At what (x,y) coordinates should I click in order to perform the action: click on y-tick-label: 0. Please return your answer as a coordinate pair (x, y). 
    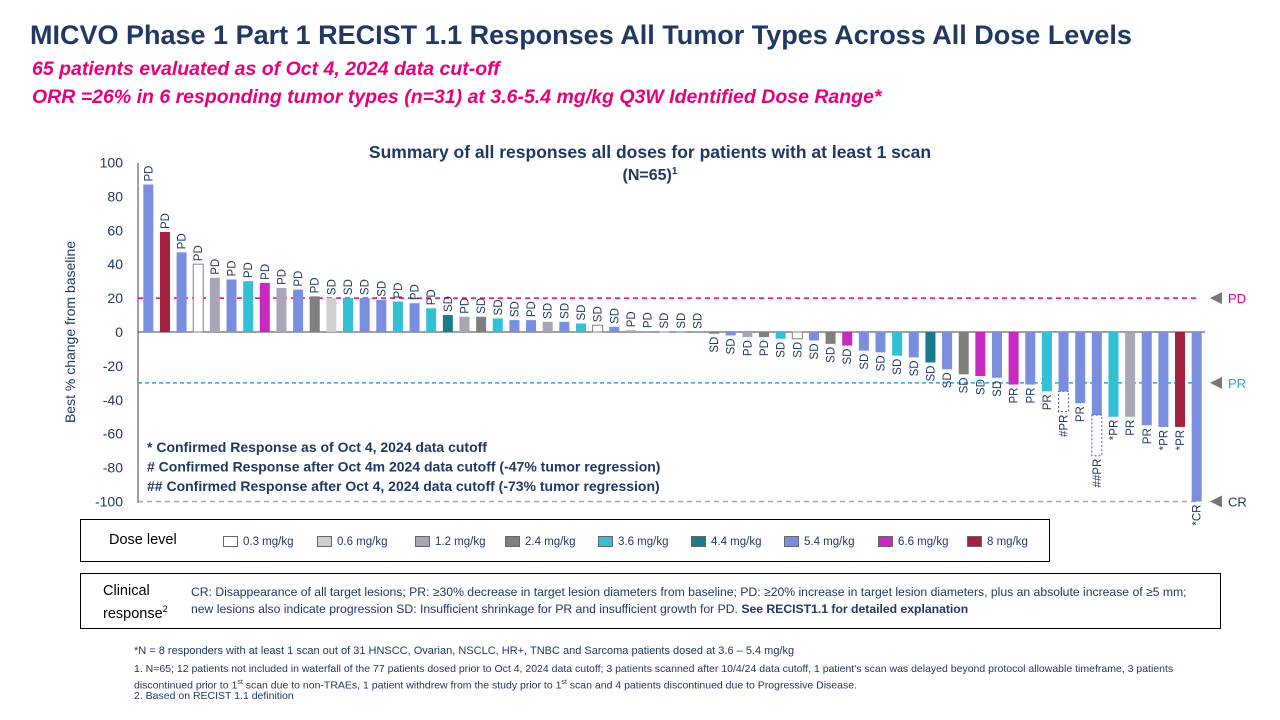
    Looking at the image, I should click on (119, 332).